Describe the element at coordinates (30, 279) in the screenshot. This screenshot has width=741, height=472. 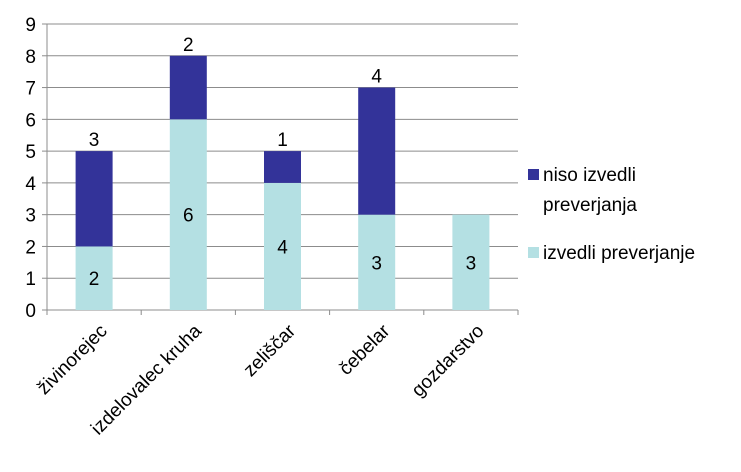
I see `y-tick-label: 1` at that location.